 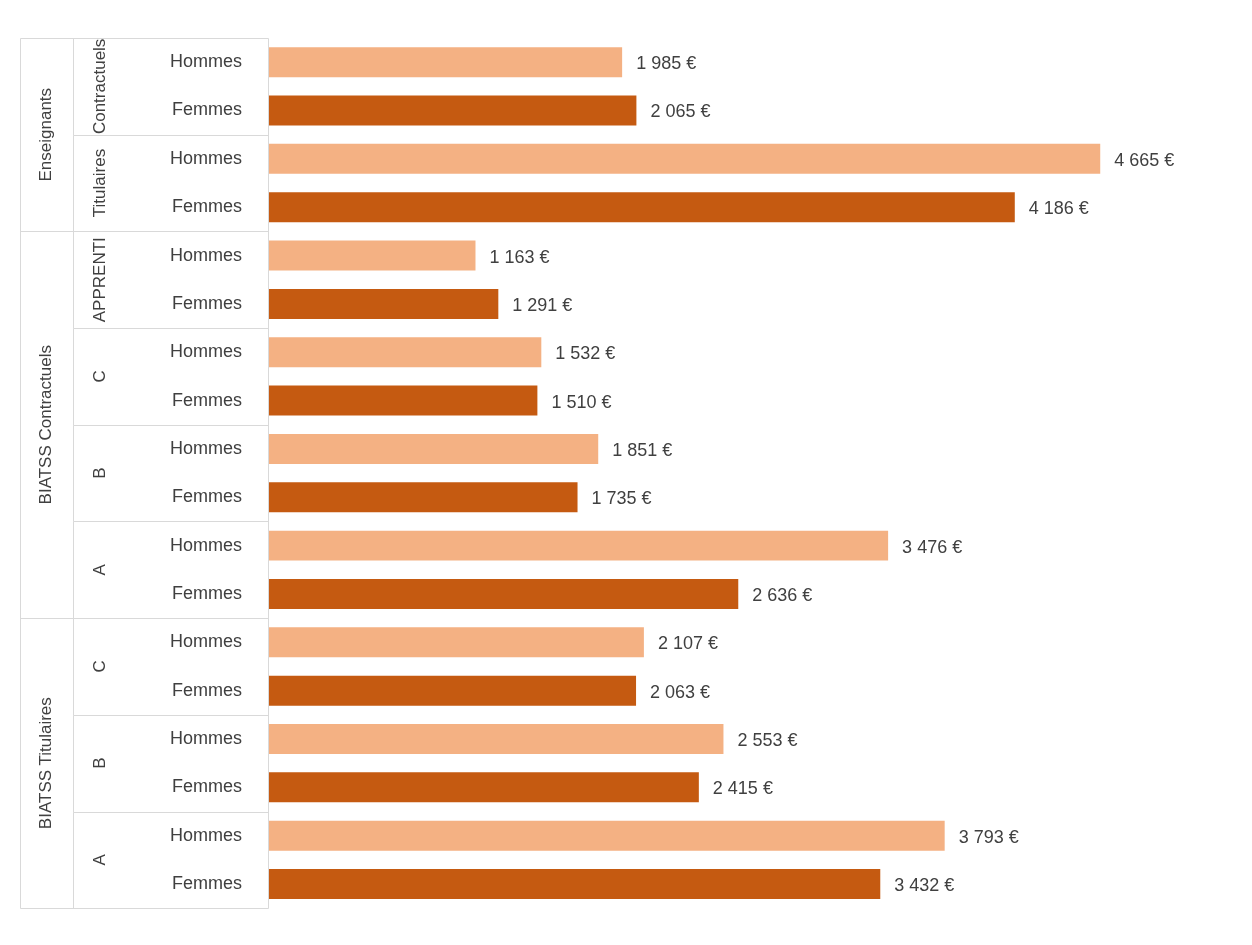 I want to click on text: Enseignants, so click(x=46, y=134).